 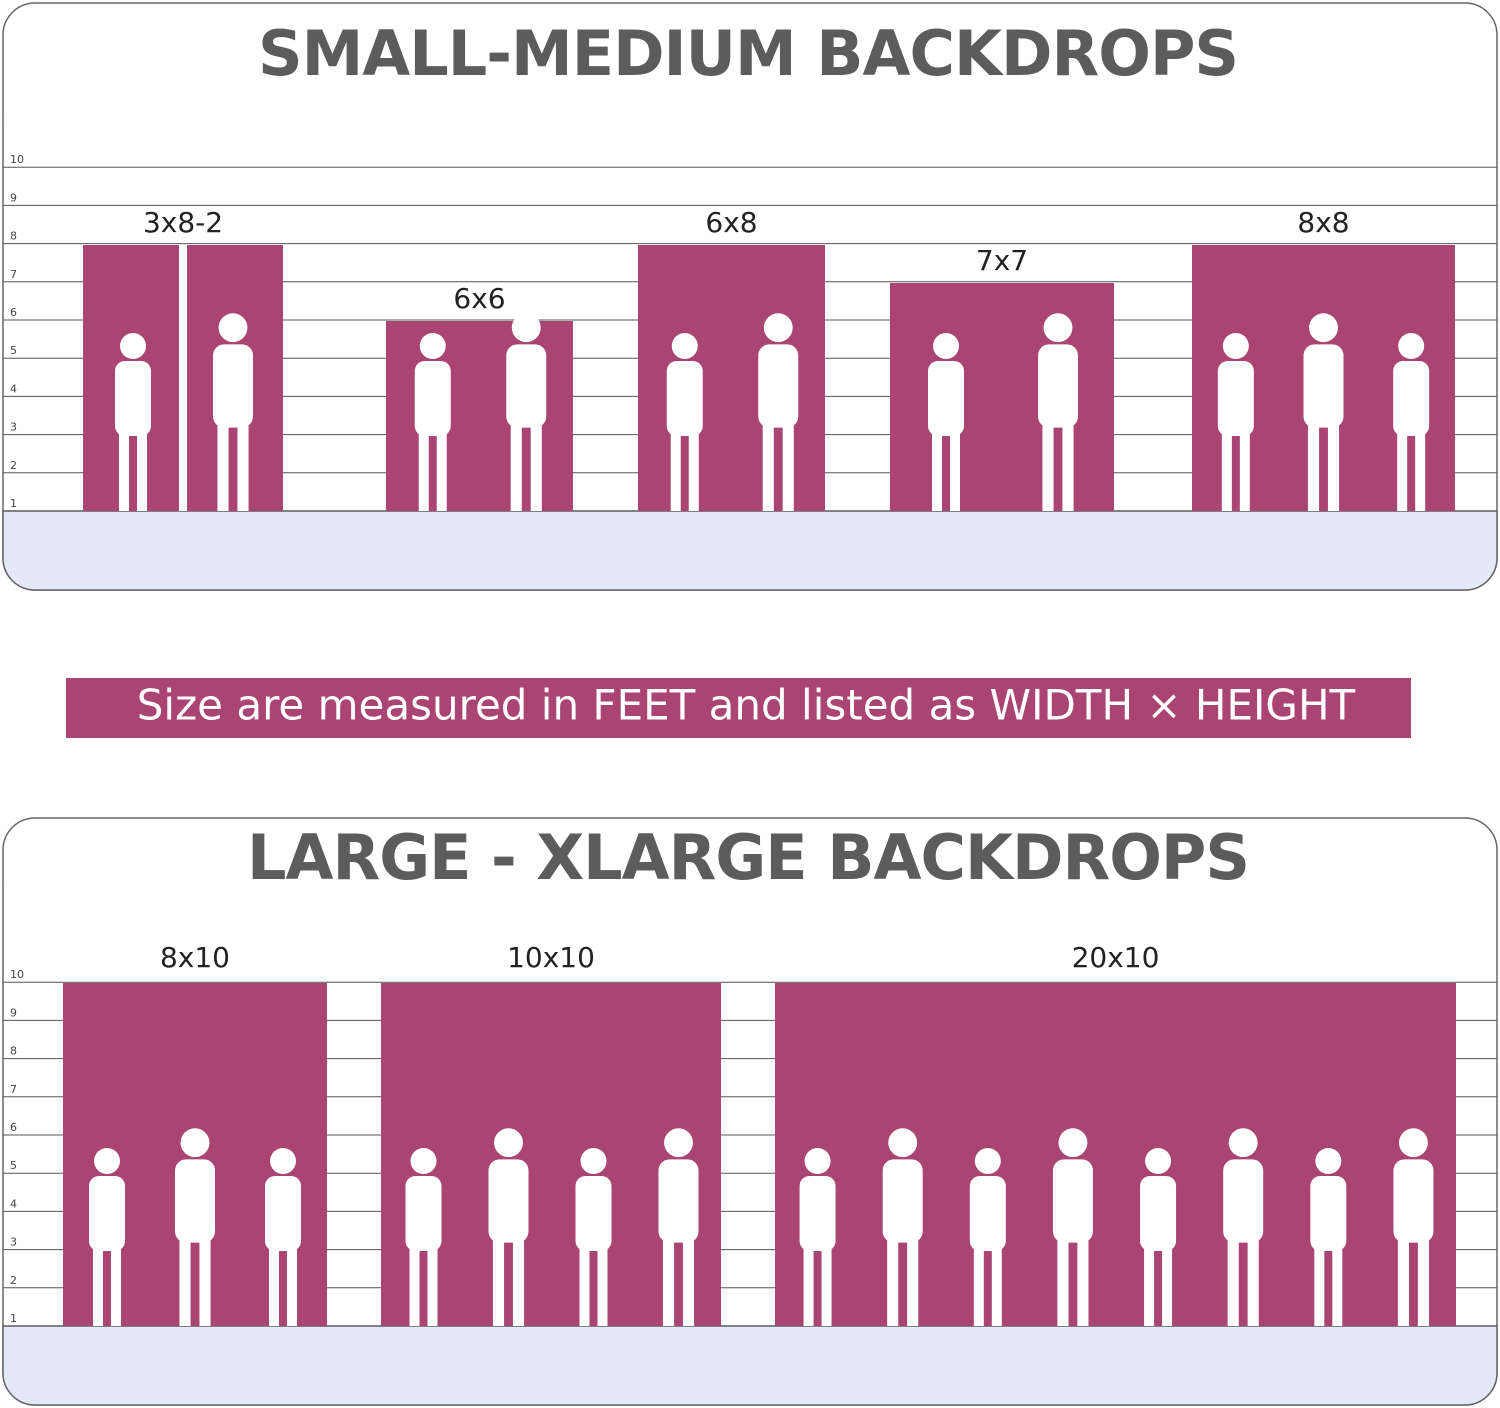 What do you see at coordinates (183, 222) in the screenshot?
I see `backdrop-label: 3x8-2` at bounding box center [183, 222].